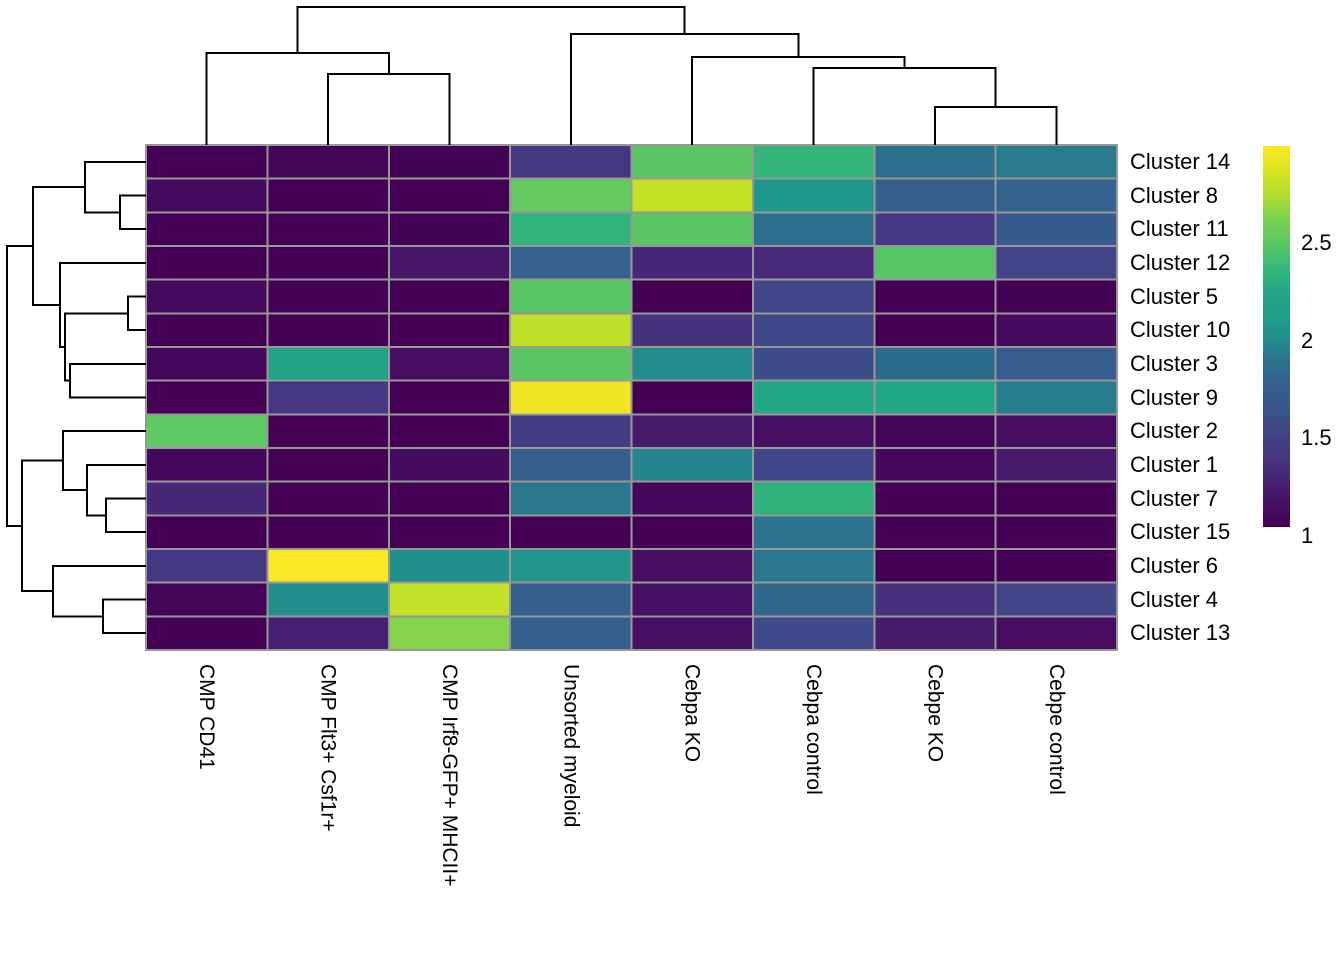 This screenshot has width=1344, height=960. What do you see at coordinates (692, 162) in the screenshot?
I see `heatmap-cell-r1c5` at bounding box center [692, 162].